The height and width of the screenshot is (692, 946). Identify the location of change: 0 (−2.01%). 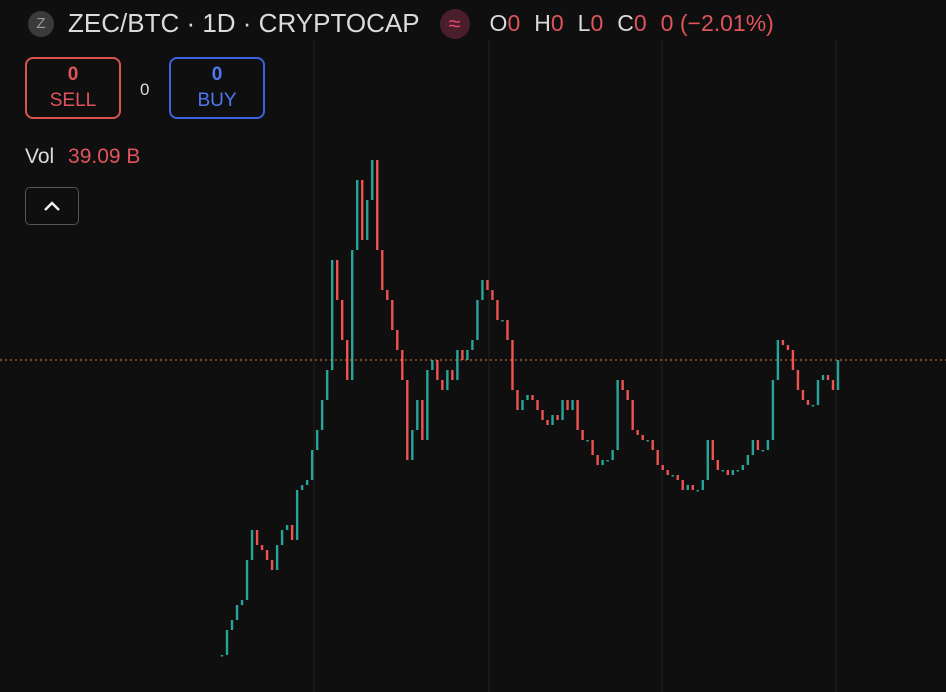
(717, 23).